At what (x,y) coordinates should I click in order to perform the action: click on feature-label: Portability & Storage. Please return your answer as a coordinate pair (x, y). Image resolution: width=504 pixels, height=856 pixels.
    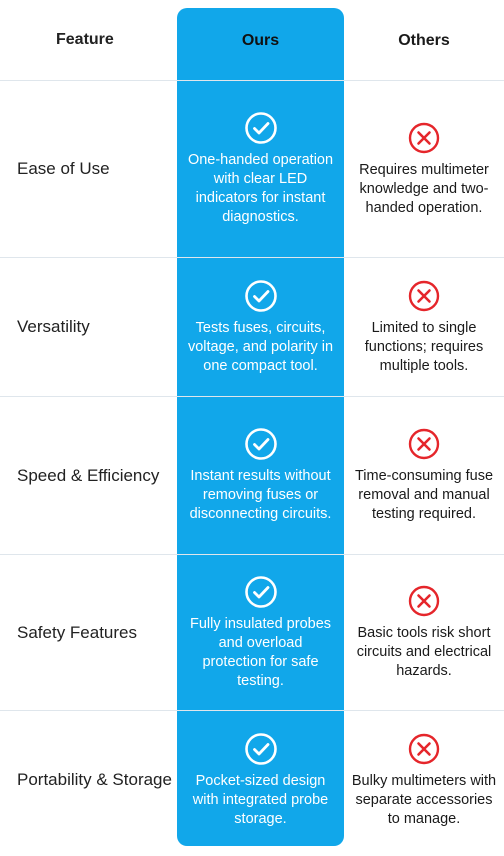
    Looking at the image, I should click on (94, 779).